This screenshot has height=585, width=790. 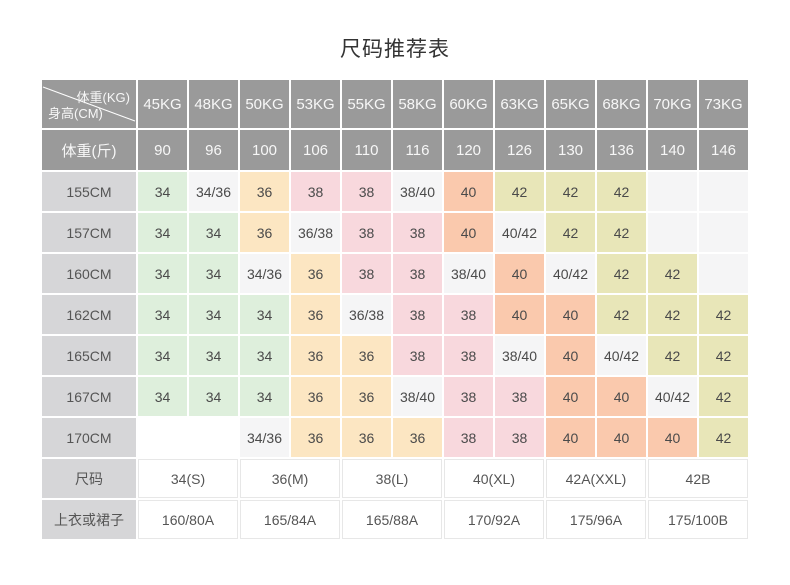 I want to click on jin-column-header: 96, so click(x=213, y=150).